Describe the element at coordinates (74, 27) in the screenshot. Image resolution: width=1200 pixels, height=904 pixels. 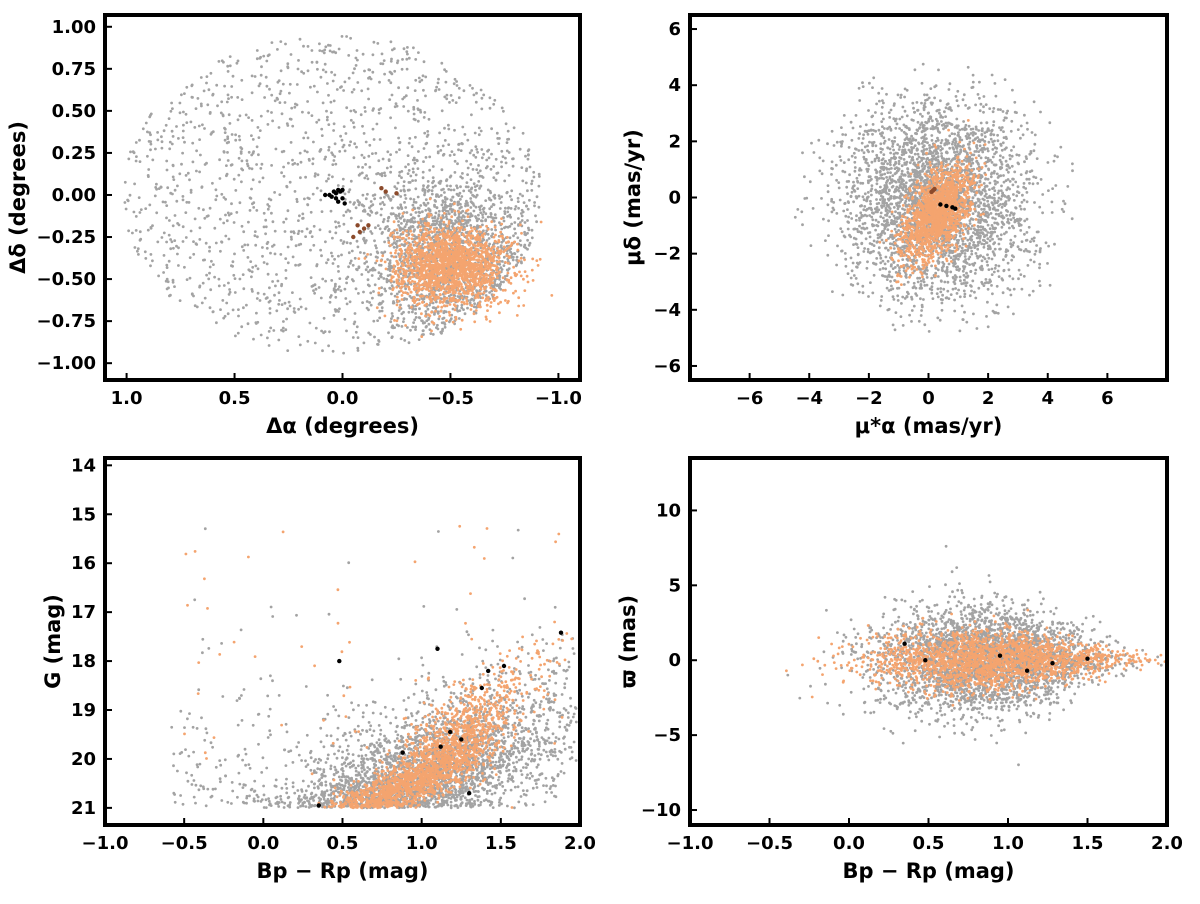
I see `sky-ytick-label: 1.00` at that location.